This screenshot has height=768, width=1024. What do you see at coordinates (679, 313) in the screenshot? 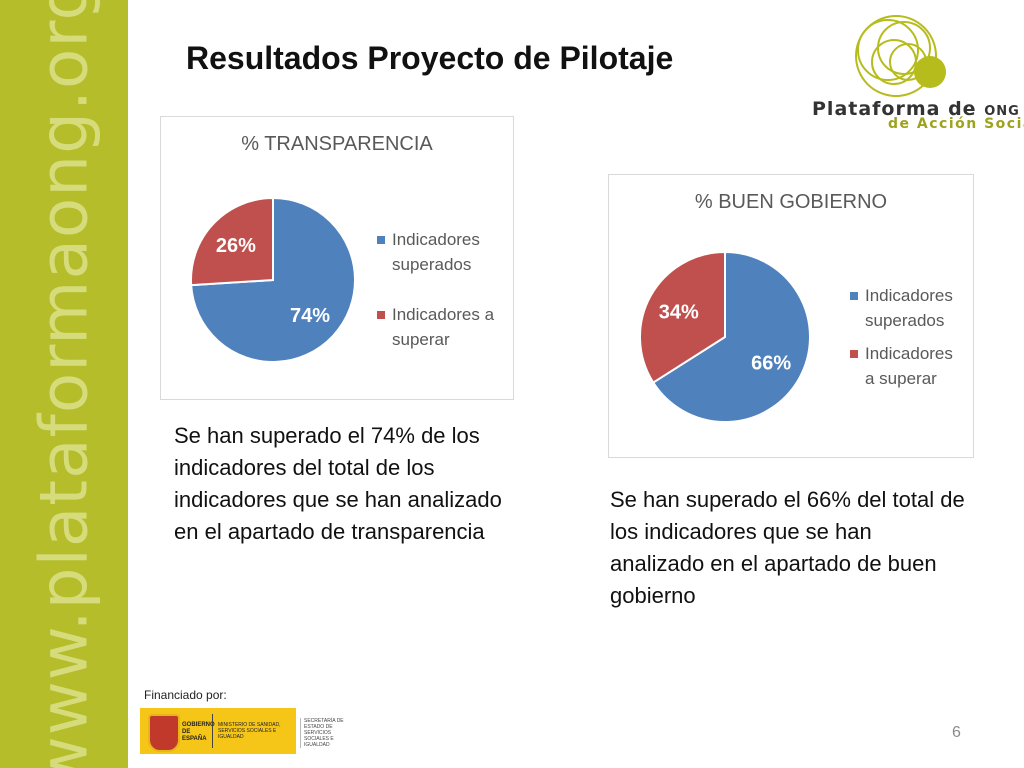
I see `pie-data-label: 34%` at bounding box center [679, 313].